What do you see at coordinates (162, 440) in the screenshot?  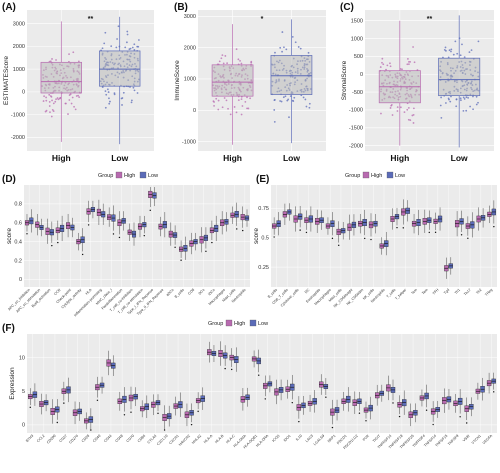 I see `x-category-label: CXCL10` at bounding box center [162, 440].